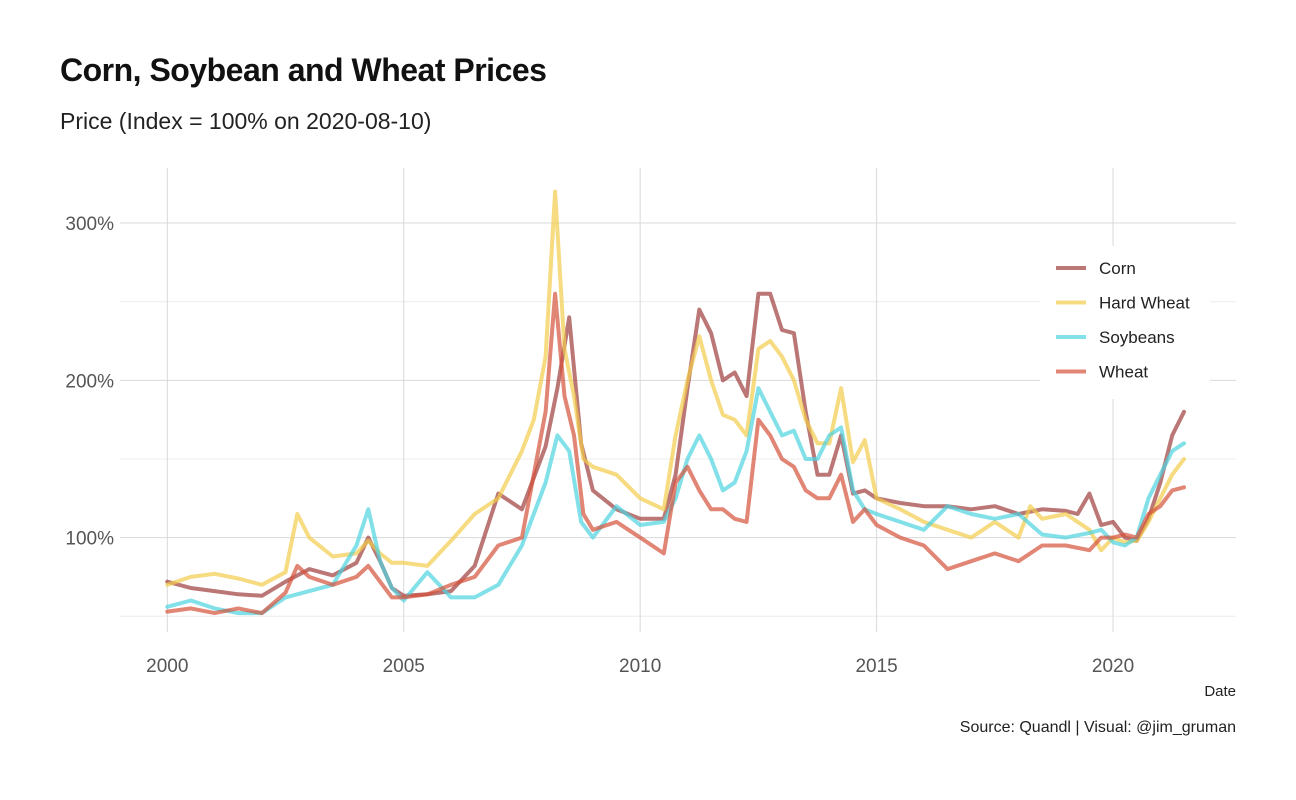 This screenshot has width=1296, height=800. Describe the element at coordinates (1220, 691) in the screenshot. I see `x-axis-title: Date` at that location.